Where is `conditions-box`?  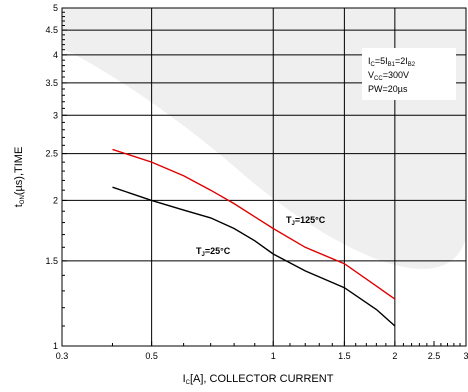 conditions-box is located at coordinates (409, 74).